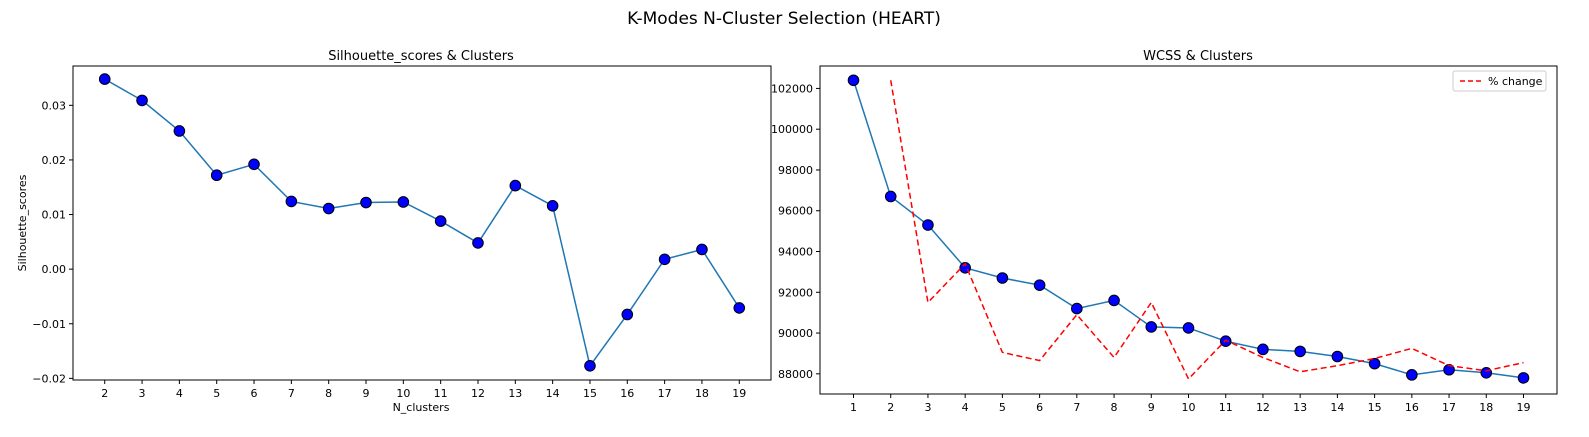 This screenshot has height=437, width=1589. Describe the element at coordinates (104, 393) in the screenshot. I see `silhouette-x-tick-label: 2` at that location.